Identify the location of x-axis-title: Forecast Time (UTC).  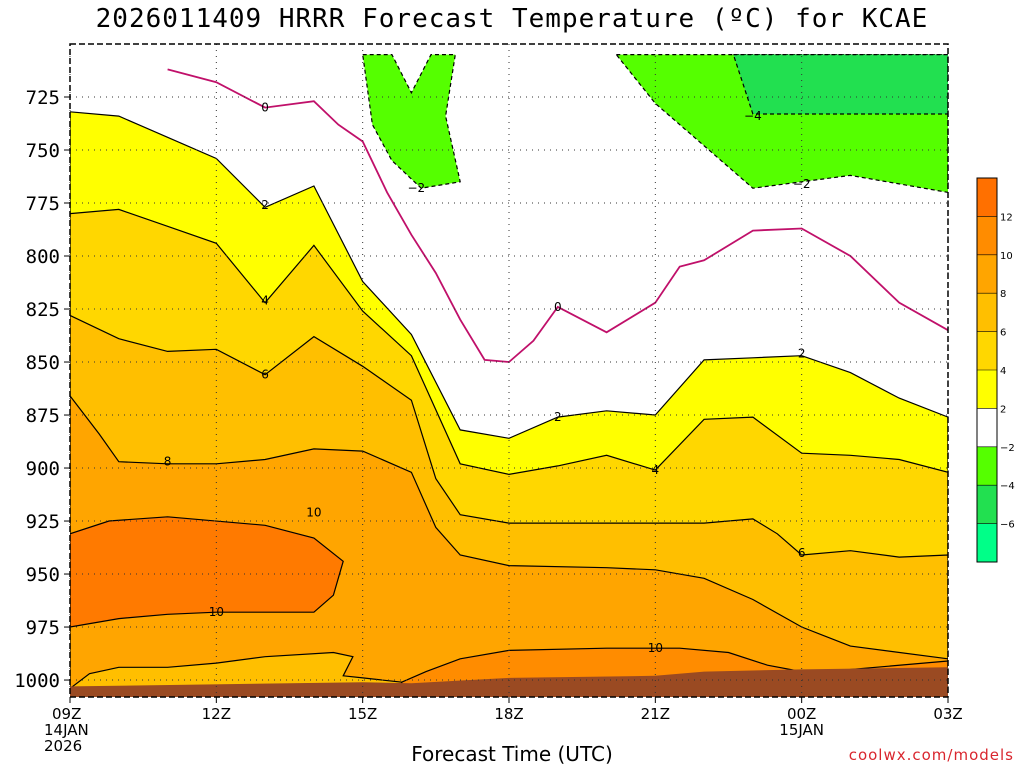
(512, 754).